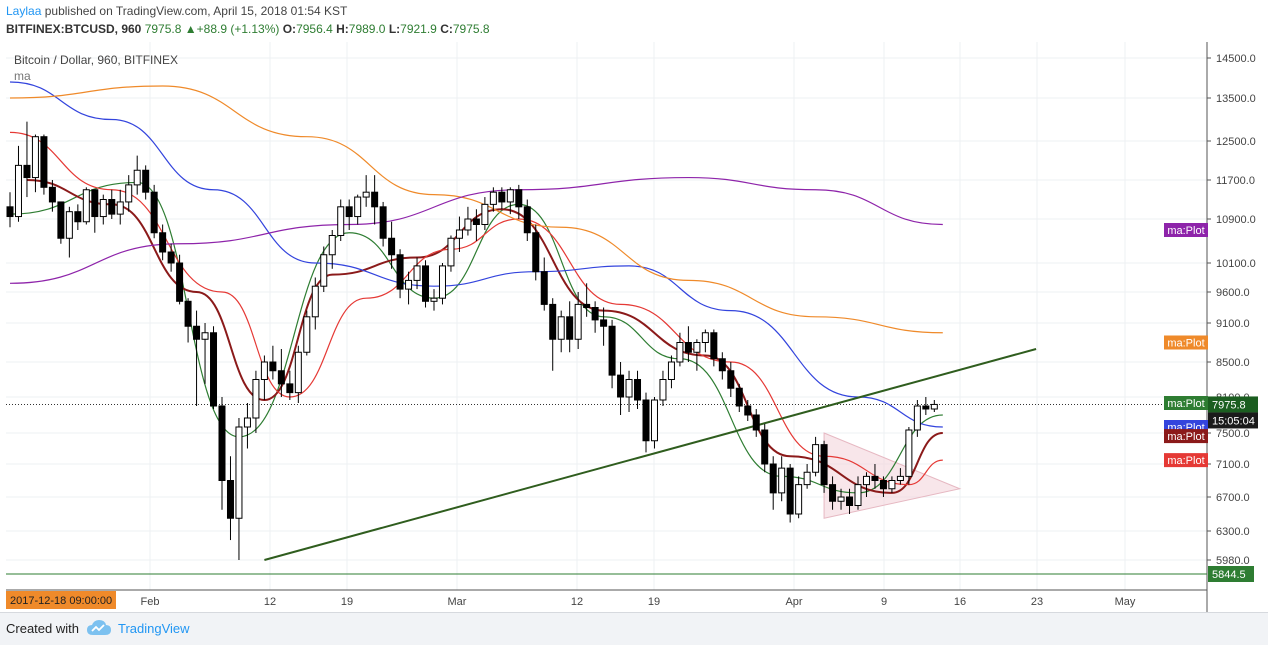 The width and height of the screenshot is (1268, 645). Describe the element at coordinates (1236, 99) in the screenshot. I see `y-tick-label: 13500.0` at that location.